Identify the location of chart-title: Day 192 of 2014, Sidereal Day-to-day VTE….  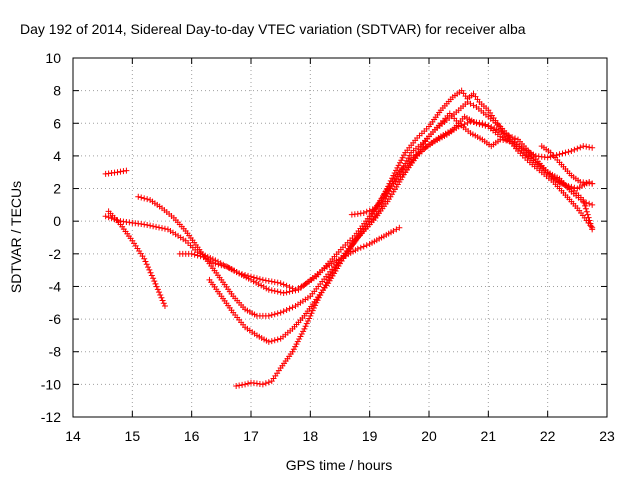
(273, 29).